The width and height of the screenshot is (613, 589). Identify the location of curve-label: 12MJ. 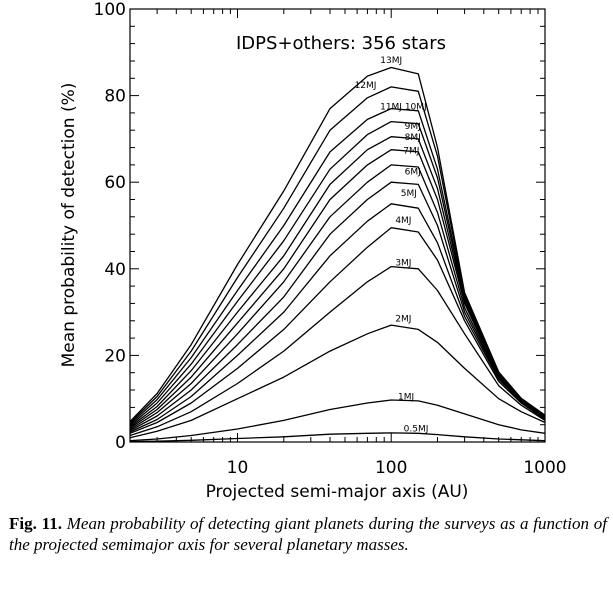
(366, 86).